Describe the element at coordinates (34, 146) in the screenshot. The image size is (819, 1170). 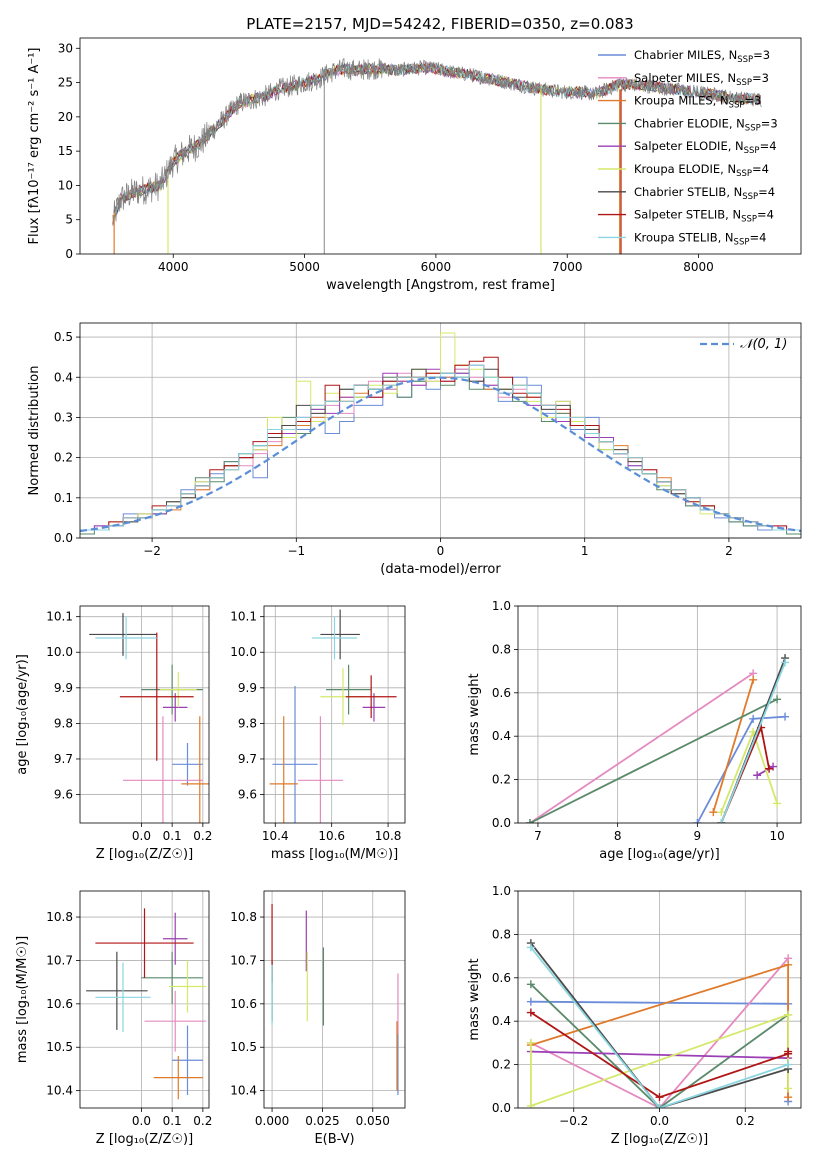
I see `y-axis-label: Flux [fλ10⁻¹⁷ erg cm⁻² s⁻¹ A⁻¹]` at that location.